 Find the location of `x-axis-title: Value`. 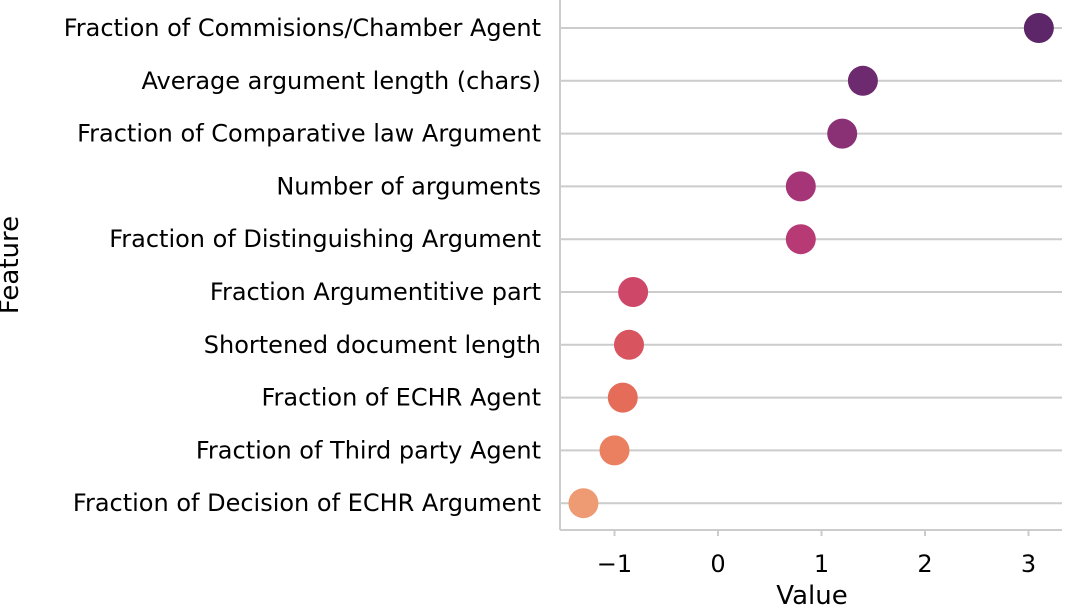

x-axis-title: Value is located at coordinates (811, 594).